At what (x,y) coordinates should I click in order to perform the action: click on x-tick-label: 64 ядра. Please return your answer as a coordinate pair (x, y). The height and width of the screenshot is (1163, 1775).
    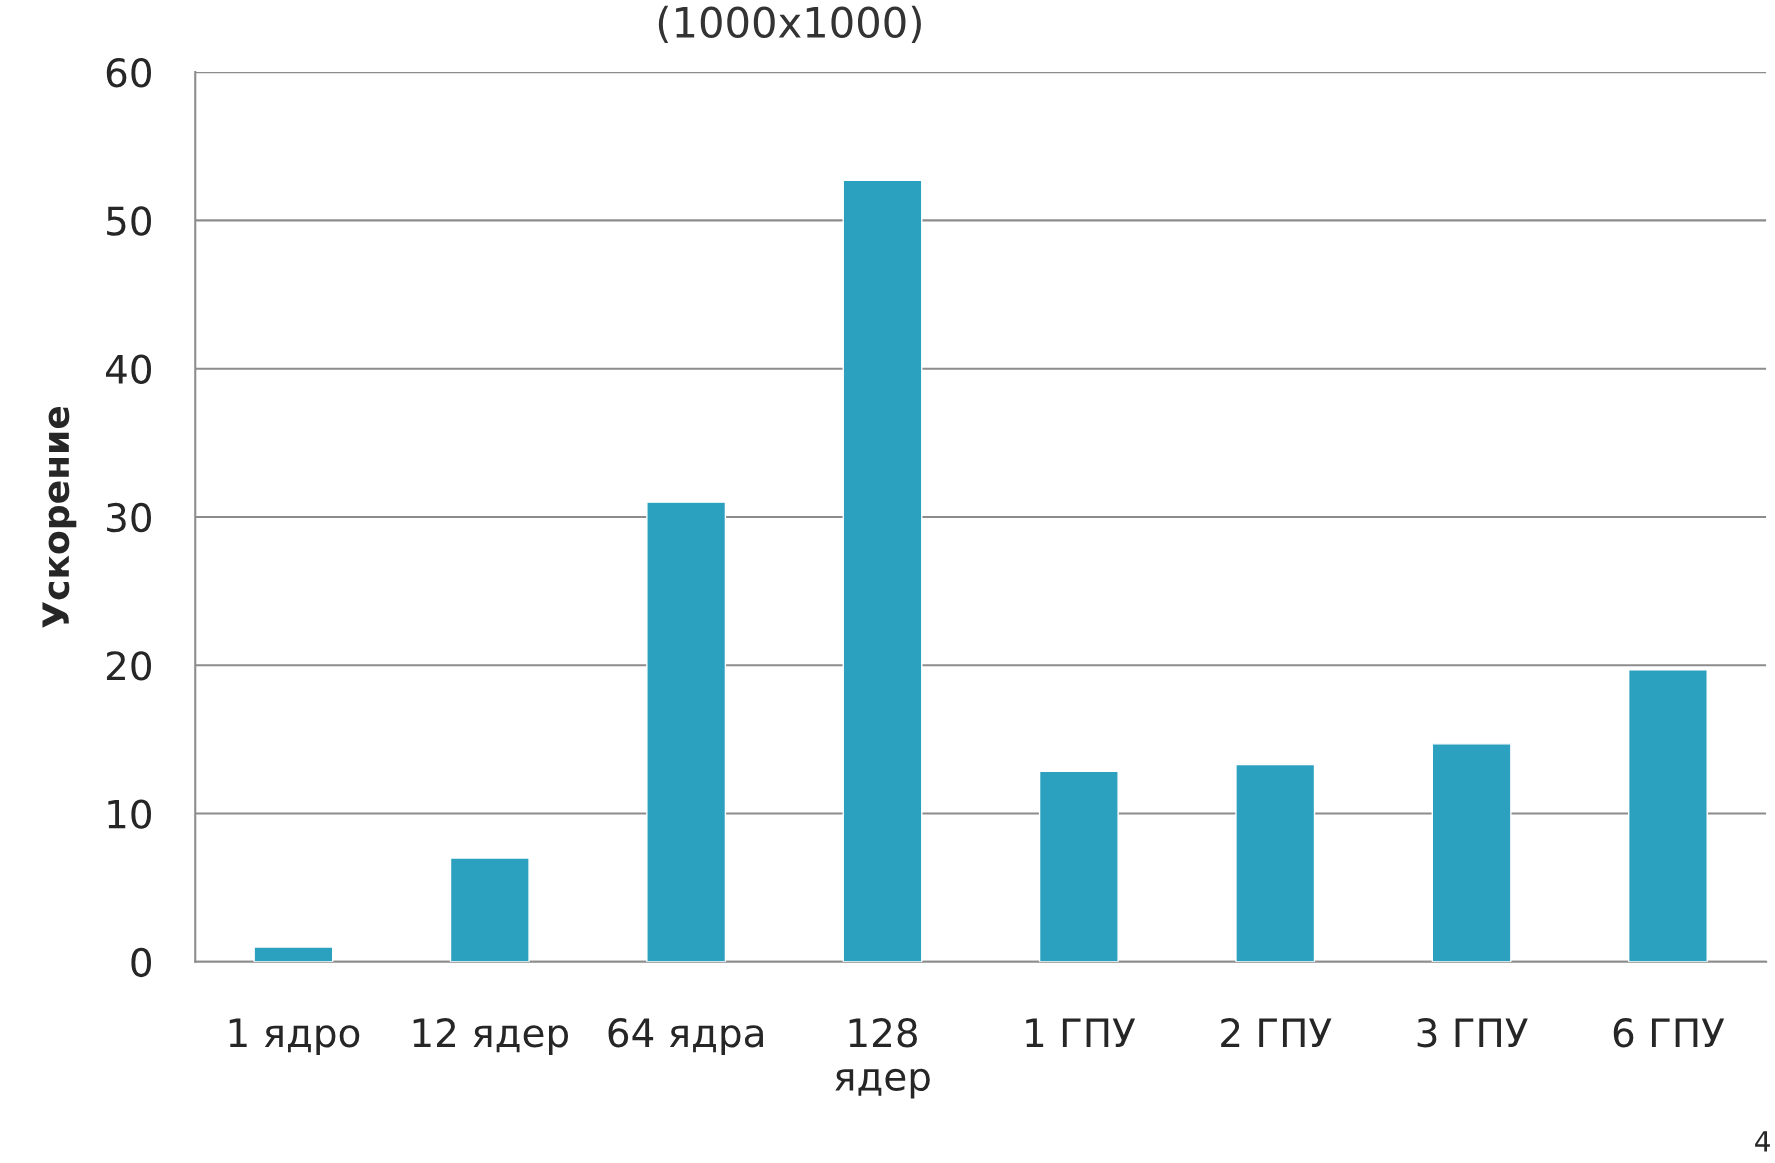
    Looking at the image, I should click on (685, 1036).